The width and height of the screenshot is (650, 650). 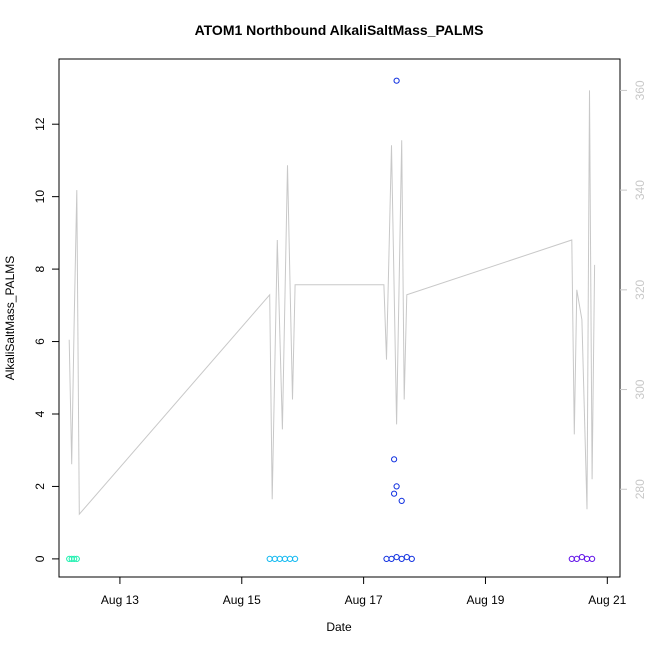 What do you see at coordinates (40, 486) in the screenshot?
I see `y-tick-label: 2` at bounding box center [40, 486].